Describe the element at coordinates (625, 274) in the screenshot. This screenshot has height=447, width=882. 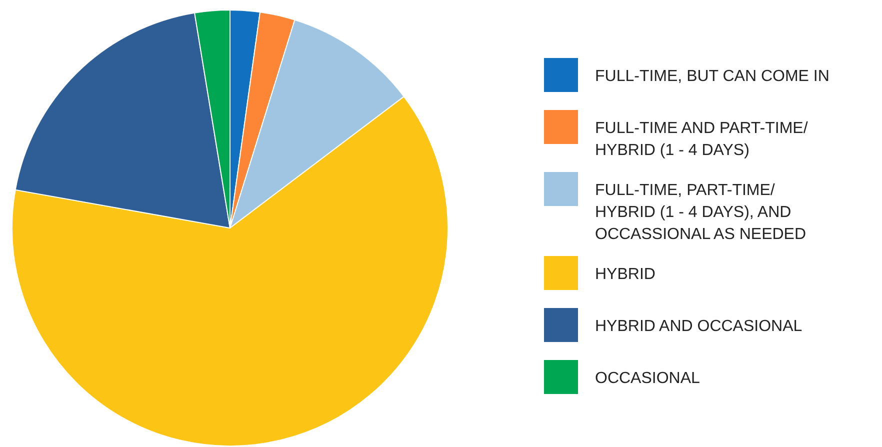
I see `legend-label: HYBRID` at that location.